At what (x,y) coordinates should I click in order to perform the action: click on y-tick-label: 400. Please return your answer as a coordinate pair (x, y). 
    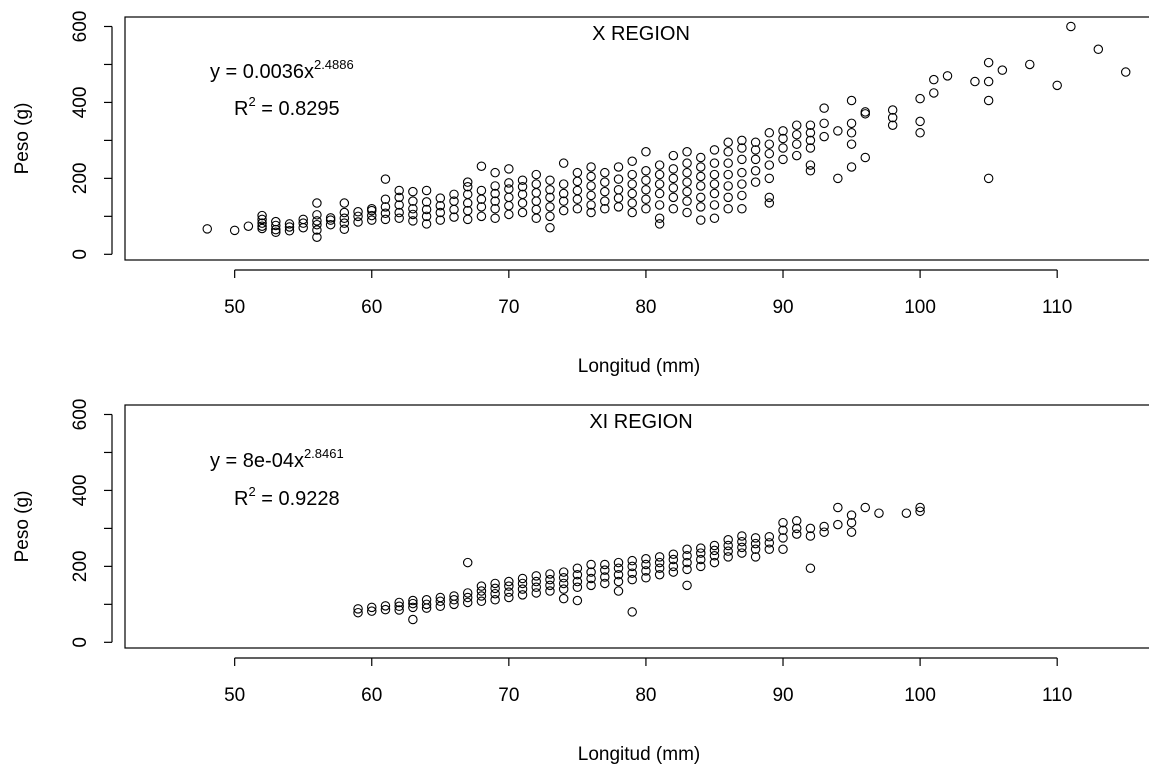
    Looking at the image, I should click on (80, 103).